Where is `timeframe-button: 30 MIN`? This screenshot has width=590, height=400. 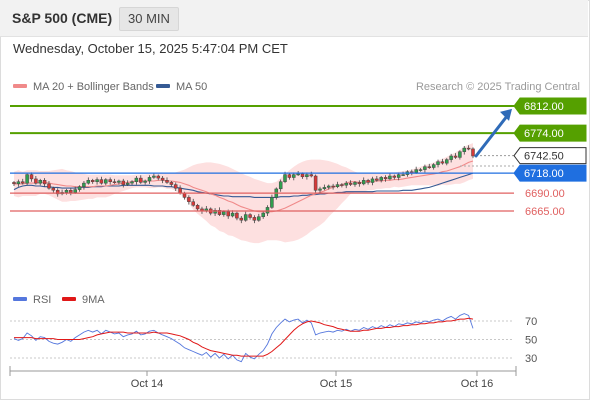 timeframe-button: 30 MIN is located at coordinates (149, 19).